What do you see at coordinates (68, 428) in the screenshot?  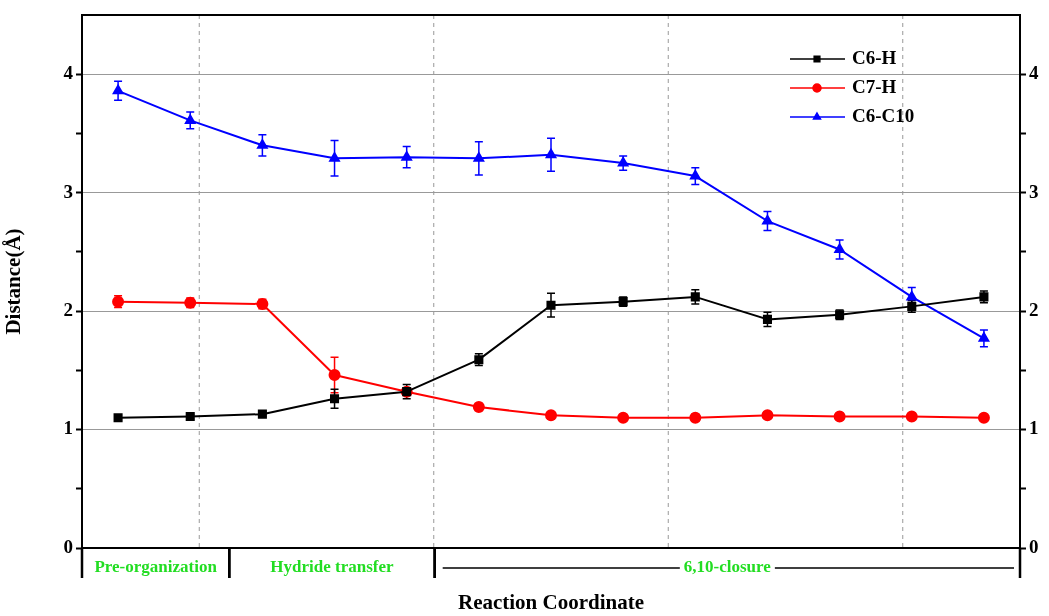 I see `y-tick-label: 1` at bounding box center [68, 428].